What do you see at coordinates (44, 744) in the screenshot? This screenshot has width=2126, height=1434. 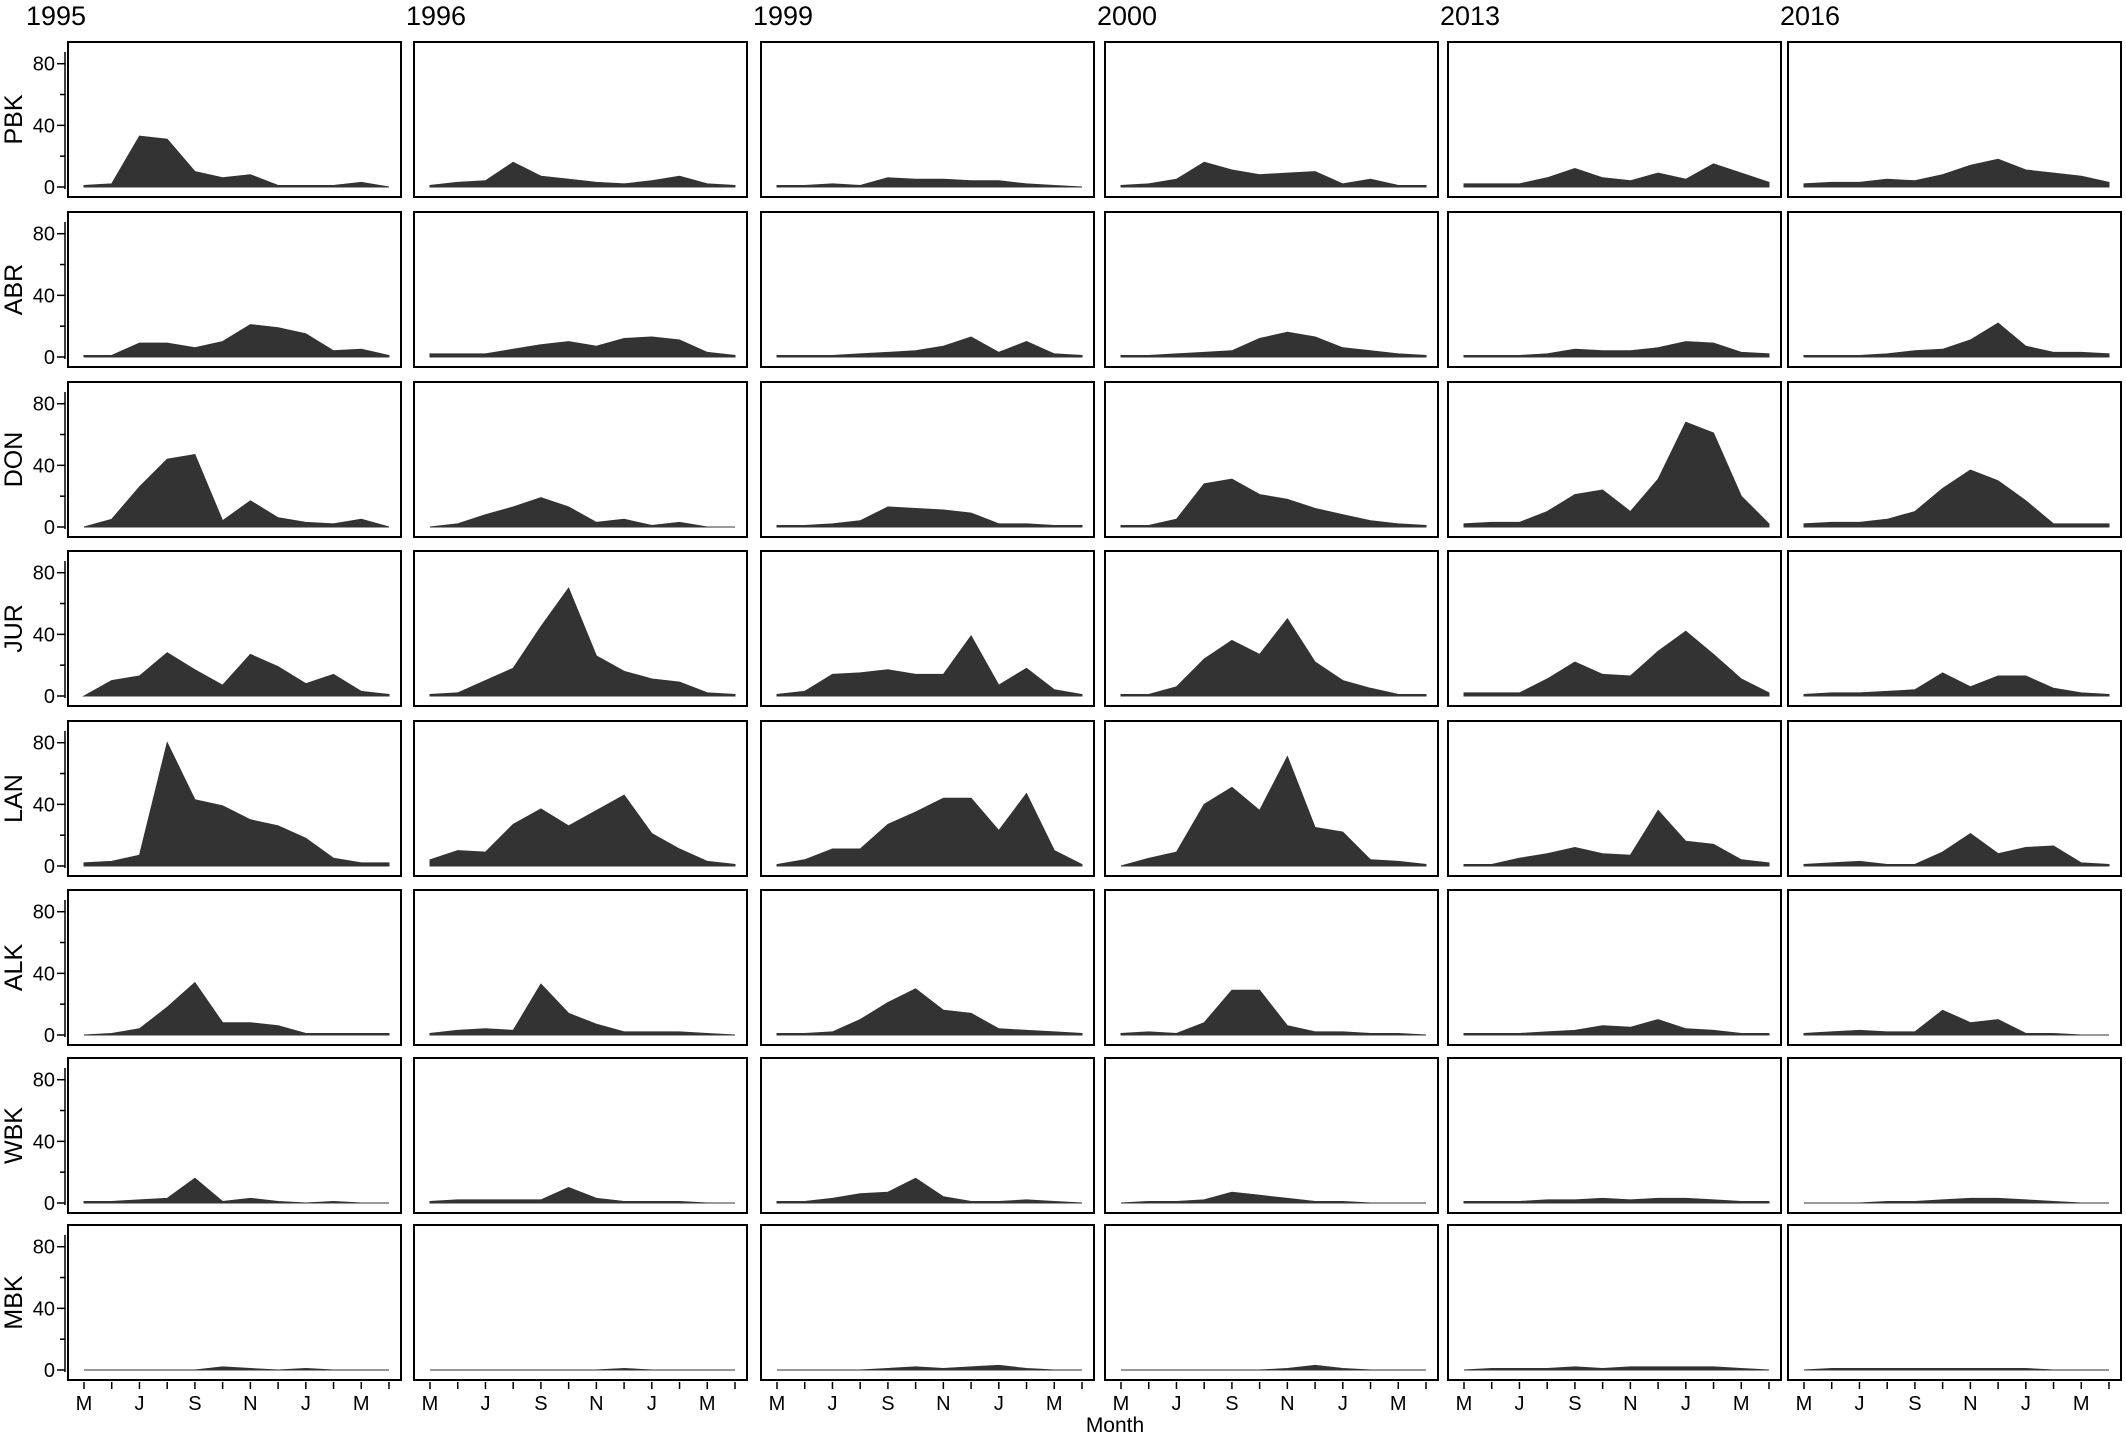 I see `y-tick-label-lan-80: 80` at bounding box center [44, 744].